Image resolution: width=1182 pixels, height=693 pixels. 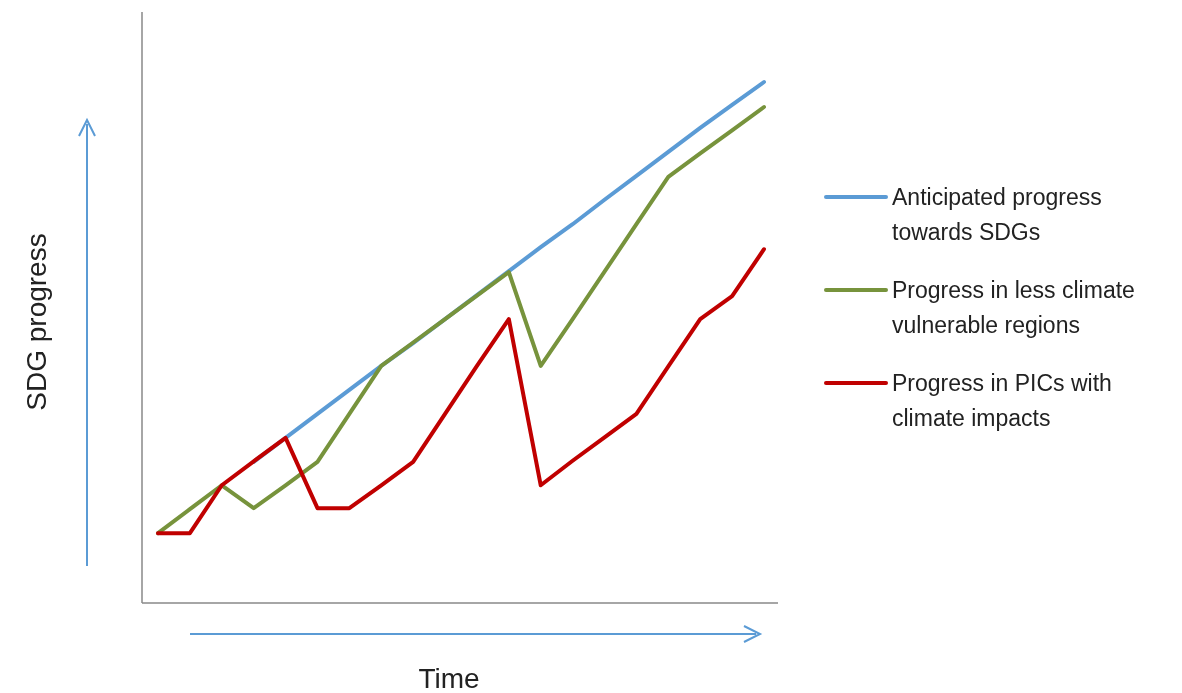 What do you see at coordinates (997, 214) in the screenshot?
I see `legend-label: Anticipated progress towards SDGs` at bounding box center [997, 214].